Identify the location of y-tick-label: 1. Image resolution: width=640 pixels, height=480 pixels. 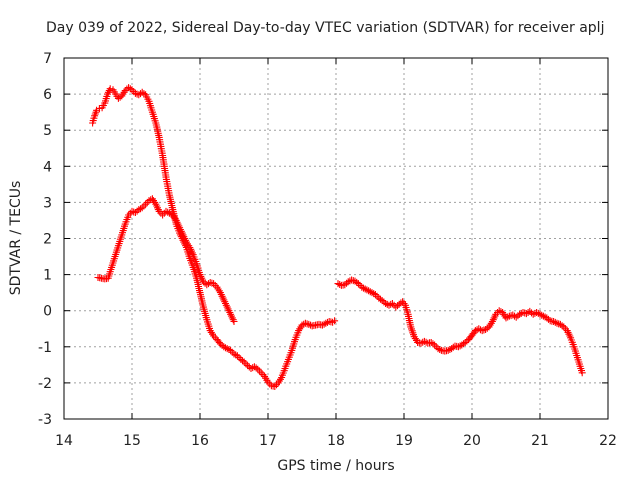
(47, 276).